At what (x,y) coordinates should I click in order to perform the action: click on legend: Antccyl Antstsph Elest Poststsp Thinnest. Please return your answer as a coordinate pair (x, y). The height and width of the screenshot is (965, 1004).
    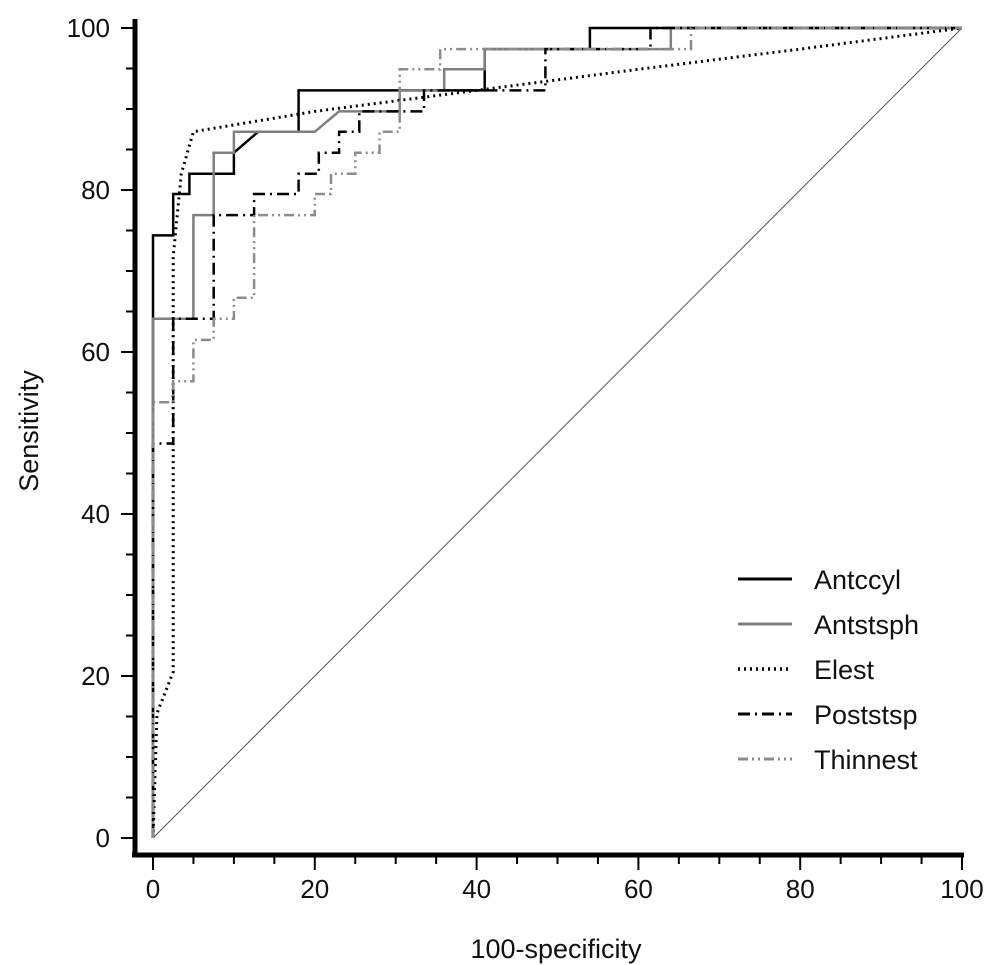
    Looking at the image, I should click on (828, 670).